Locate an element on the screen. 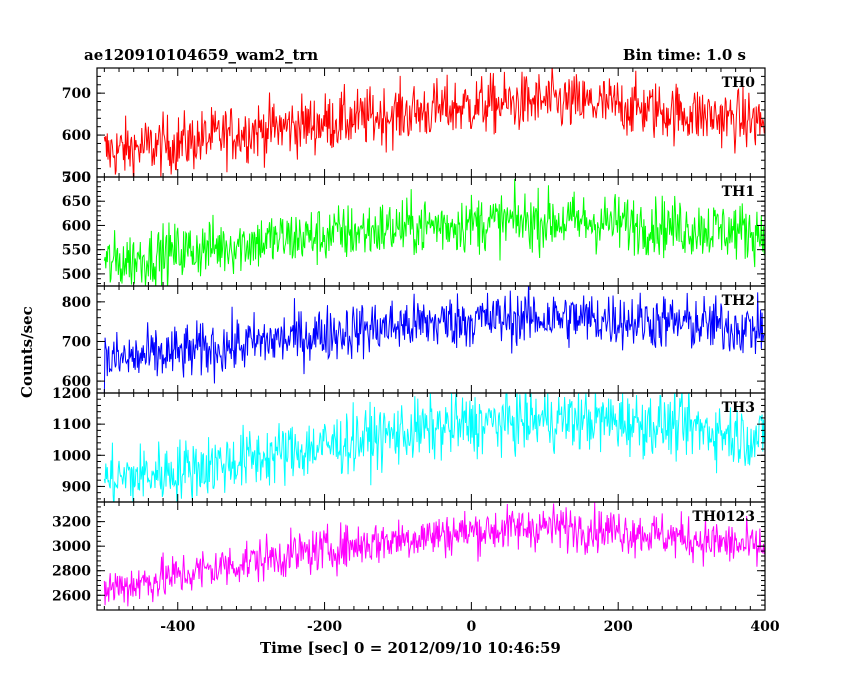  y-tick-label: 900 is located at coordinates (76, 487).